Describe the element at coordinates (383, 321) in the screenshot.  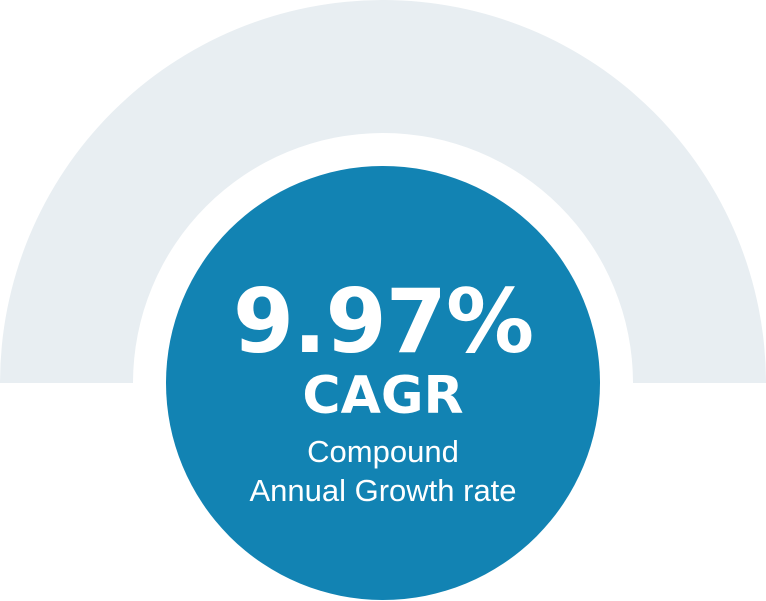
I see `cagr-value: 9.97%` at that location.